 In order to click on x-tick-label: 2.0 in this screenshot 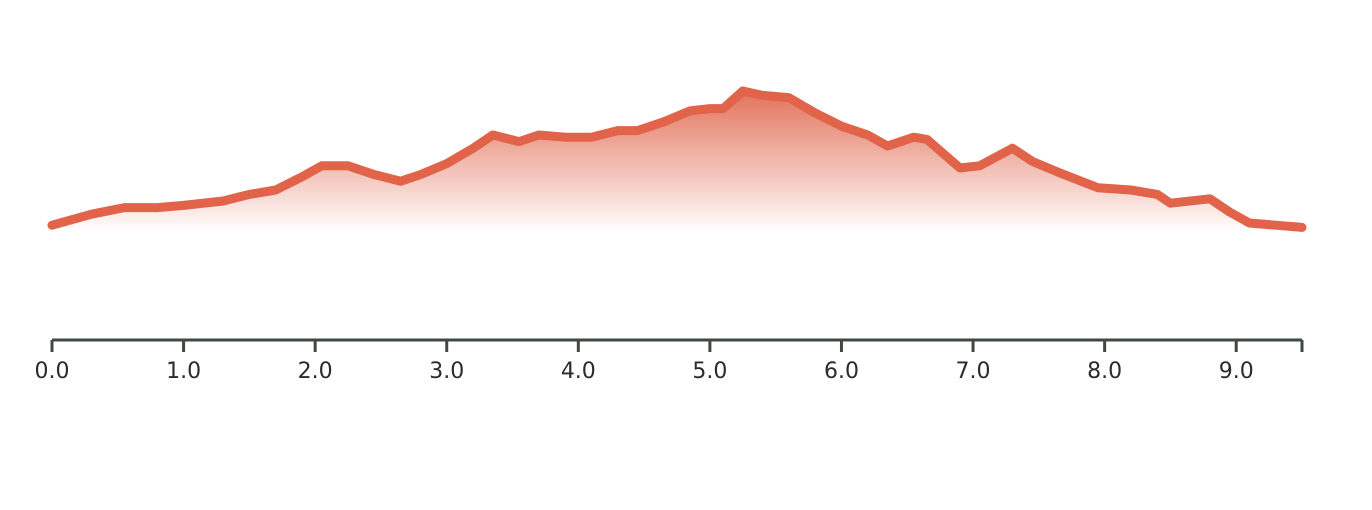, I will do `click(315, 371)`.